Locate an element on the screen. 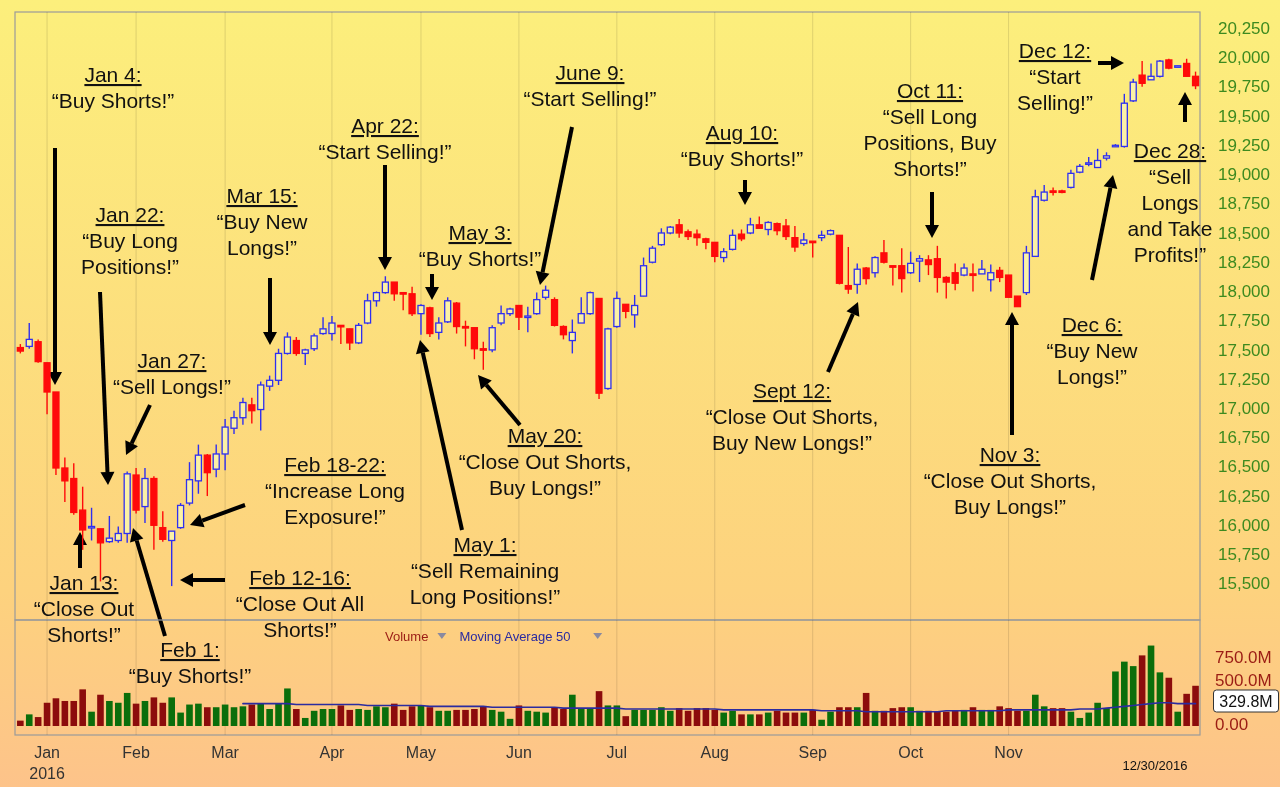 This screenshot has height=787, width=1280. y-tick-label: 19,500 is located at coordinates (1244, 116).